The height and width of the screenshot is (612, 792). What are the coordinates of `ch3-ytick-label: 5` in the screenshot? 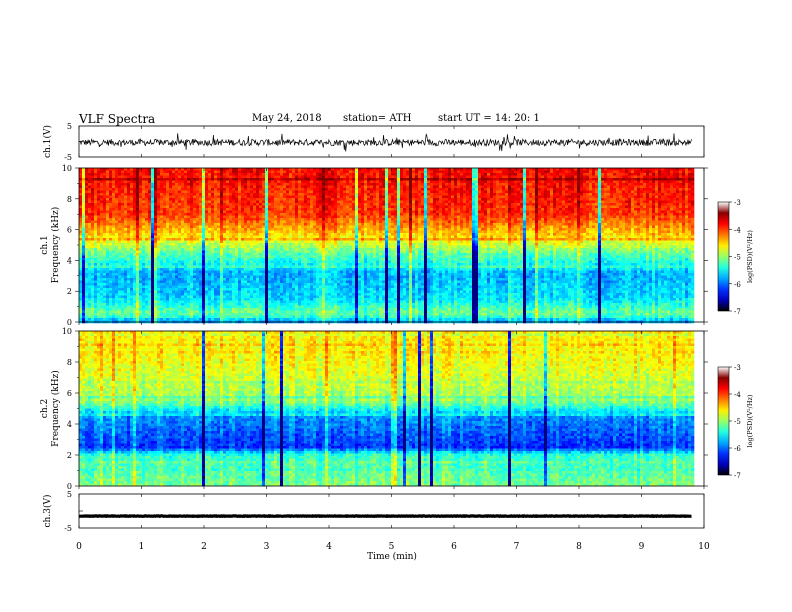 It's located at (69, 494).